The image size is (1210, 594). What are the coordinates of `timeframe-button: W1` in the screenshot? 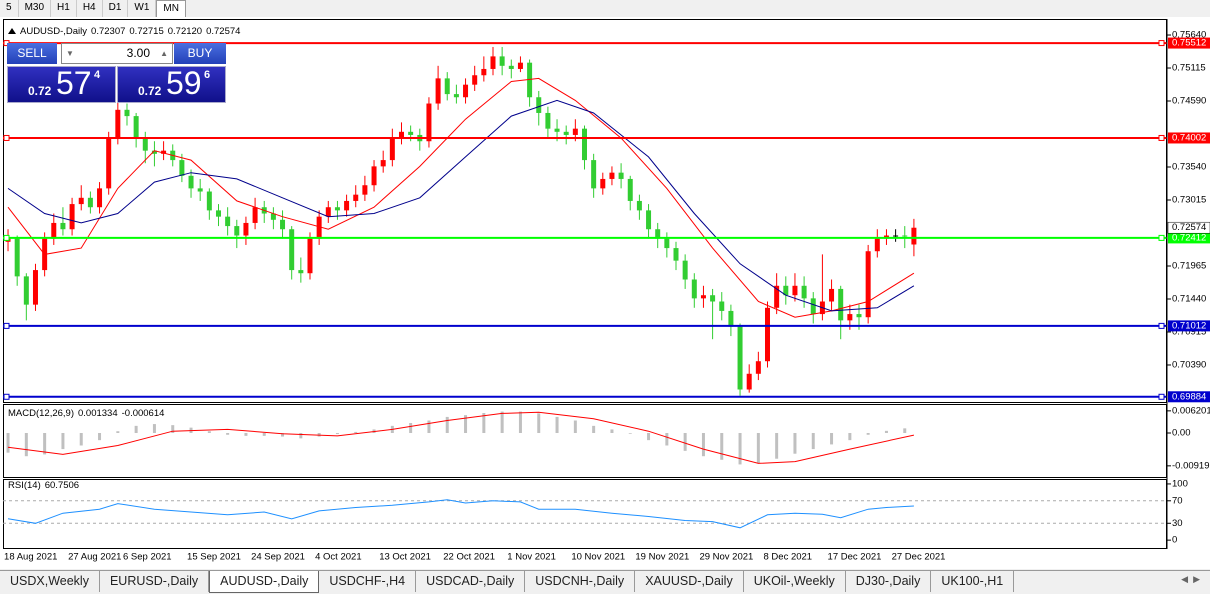 It's located at (142, 8).